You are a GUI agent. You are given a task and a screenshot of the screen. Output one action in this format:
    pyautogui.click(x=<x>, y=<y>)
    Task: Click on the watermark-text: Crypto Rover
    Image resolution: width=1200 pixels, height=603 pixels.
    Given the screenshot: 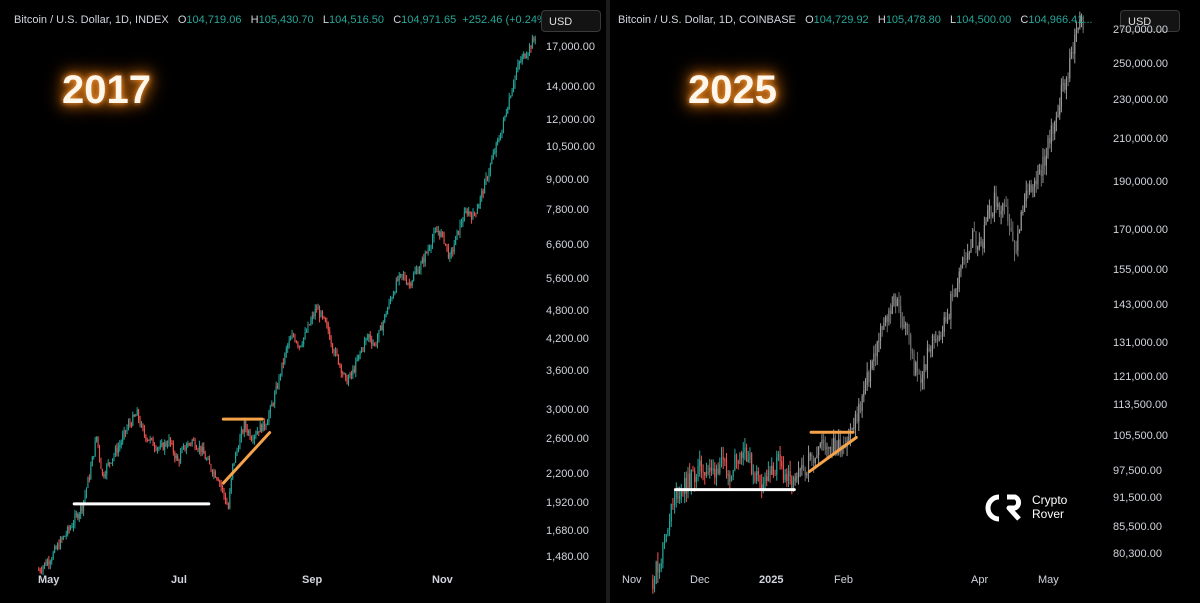 What is the action you would take?
    pyautogui.click(x=1049, y=507)
    